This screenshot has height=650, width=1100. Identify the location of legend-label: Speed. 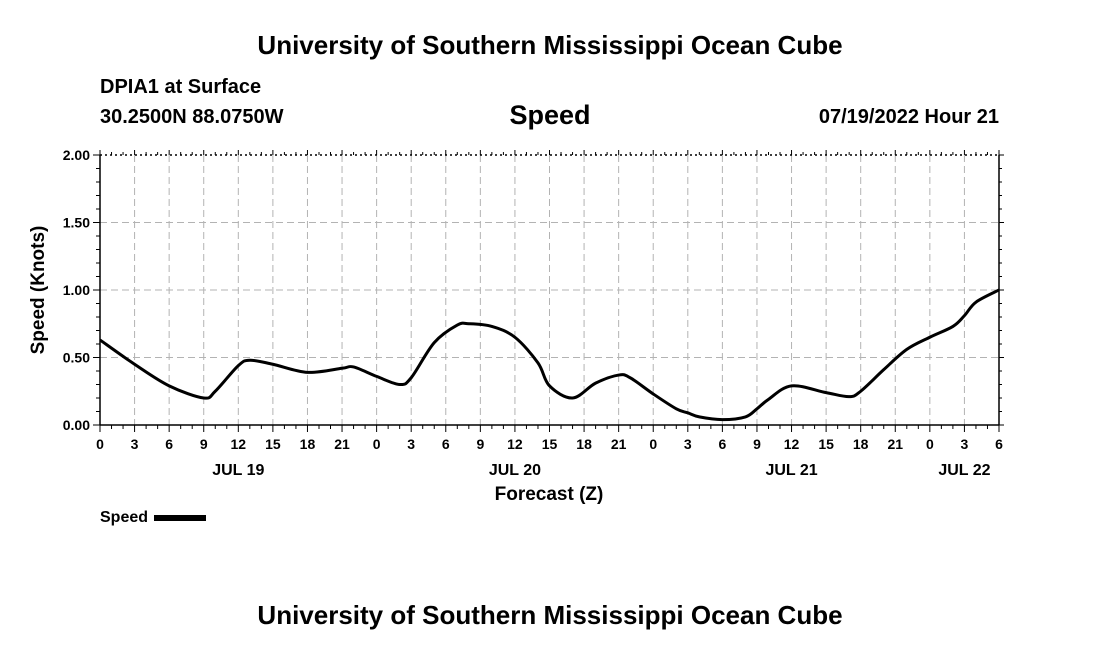
(124, 517).